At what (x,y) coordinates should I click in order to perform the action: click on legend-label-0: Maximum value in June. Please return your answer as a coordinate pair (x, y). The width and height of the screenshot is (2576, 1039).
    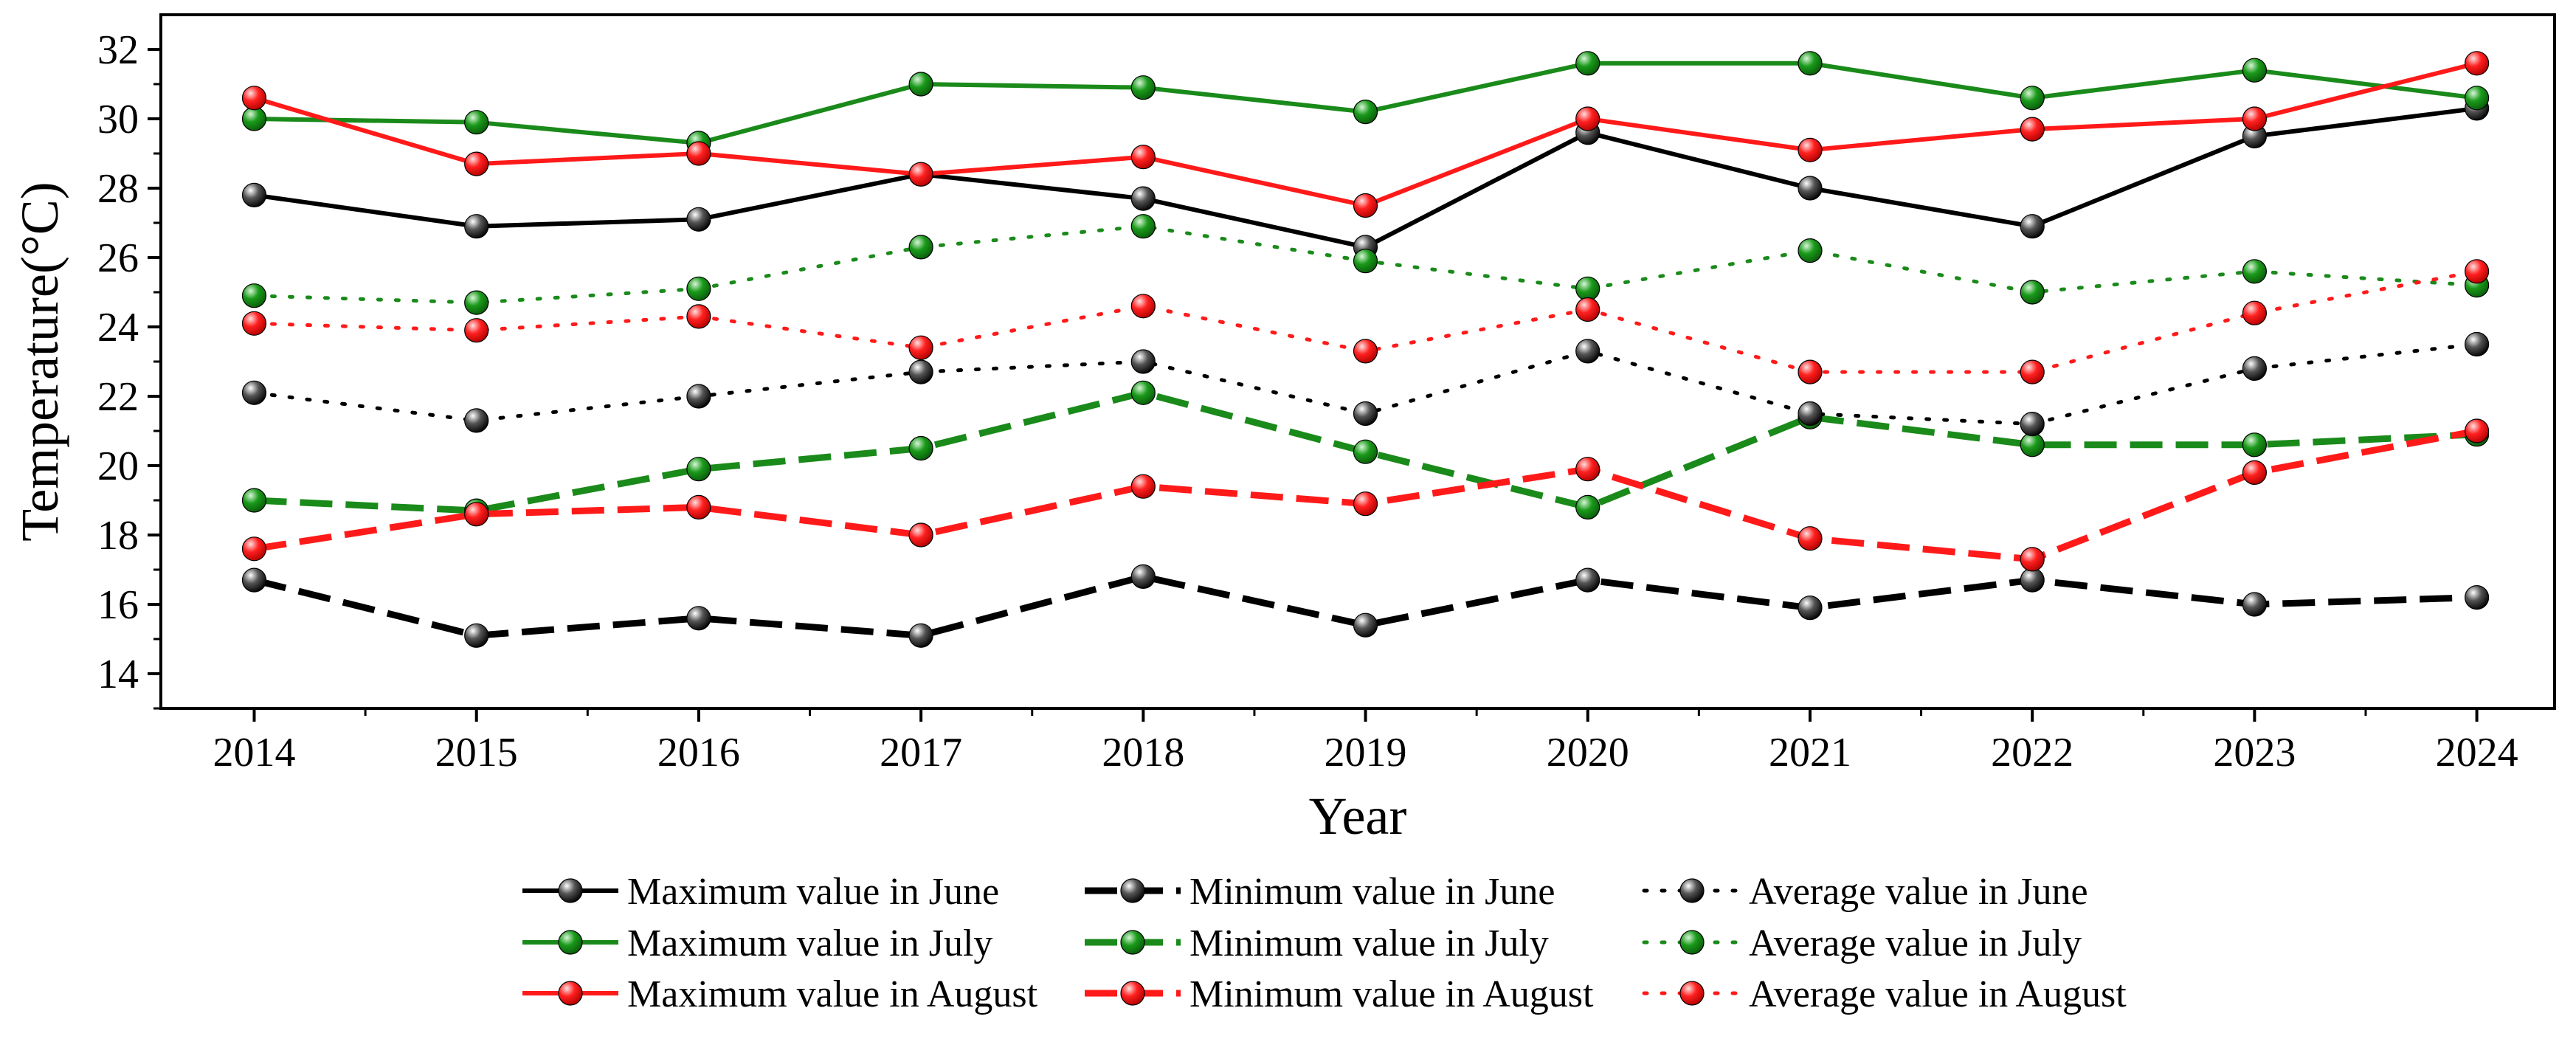
    Looking at the image, I should click on (813, 892).